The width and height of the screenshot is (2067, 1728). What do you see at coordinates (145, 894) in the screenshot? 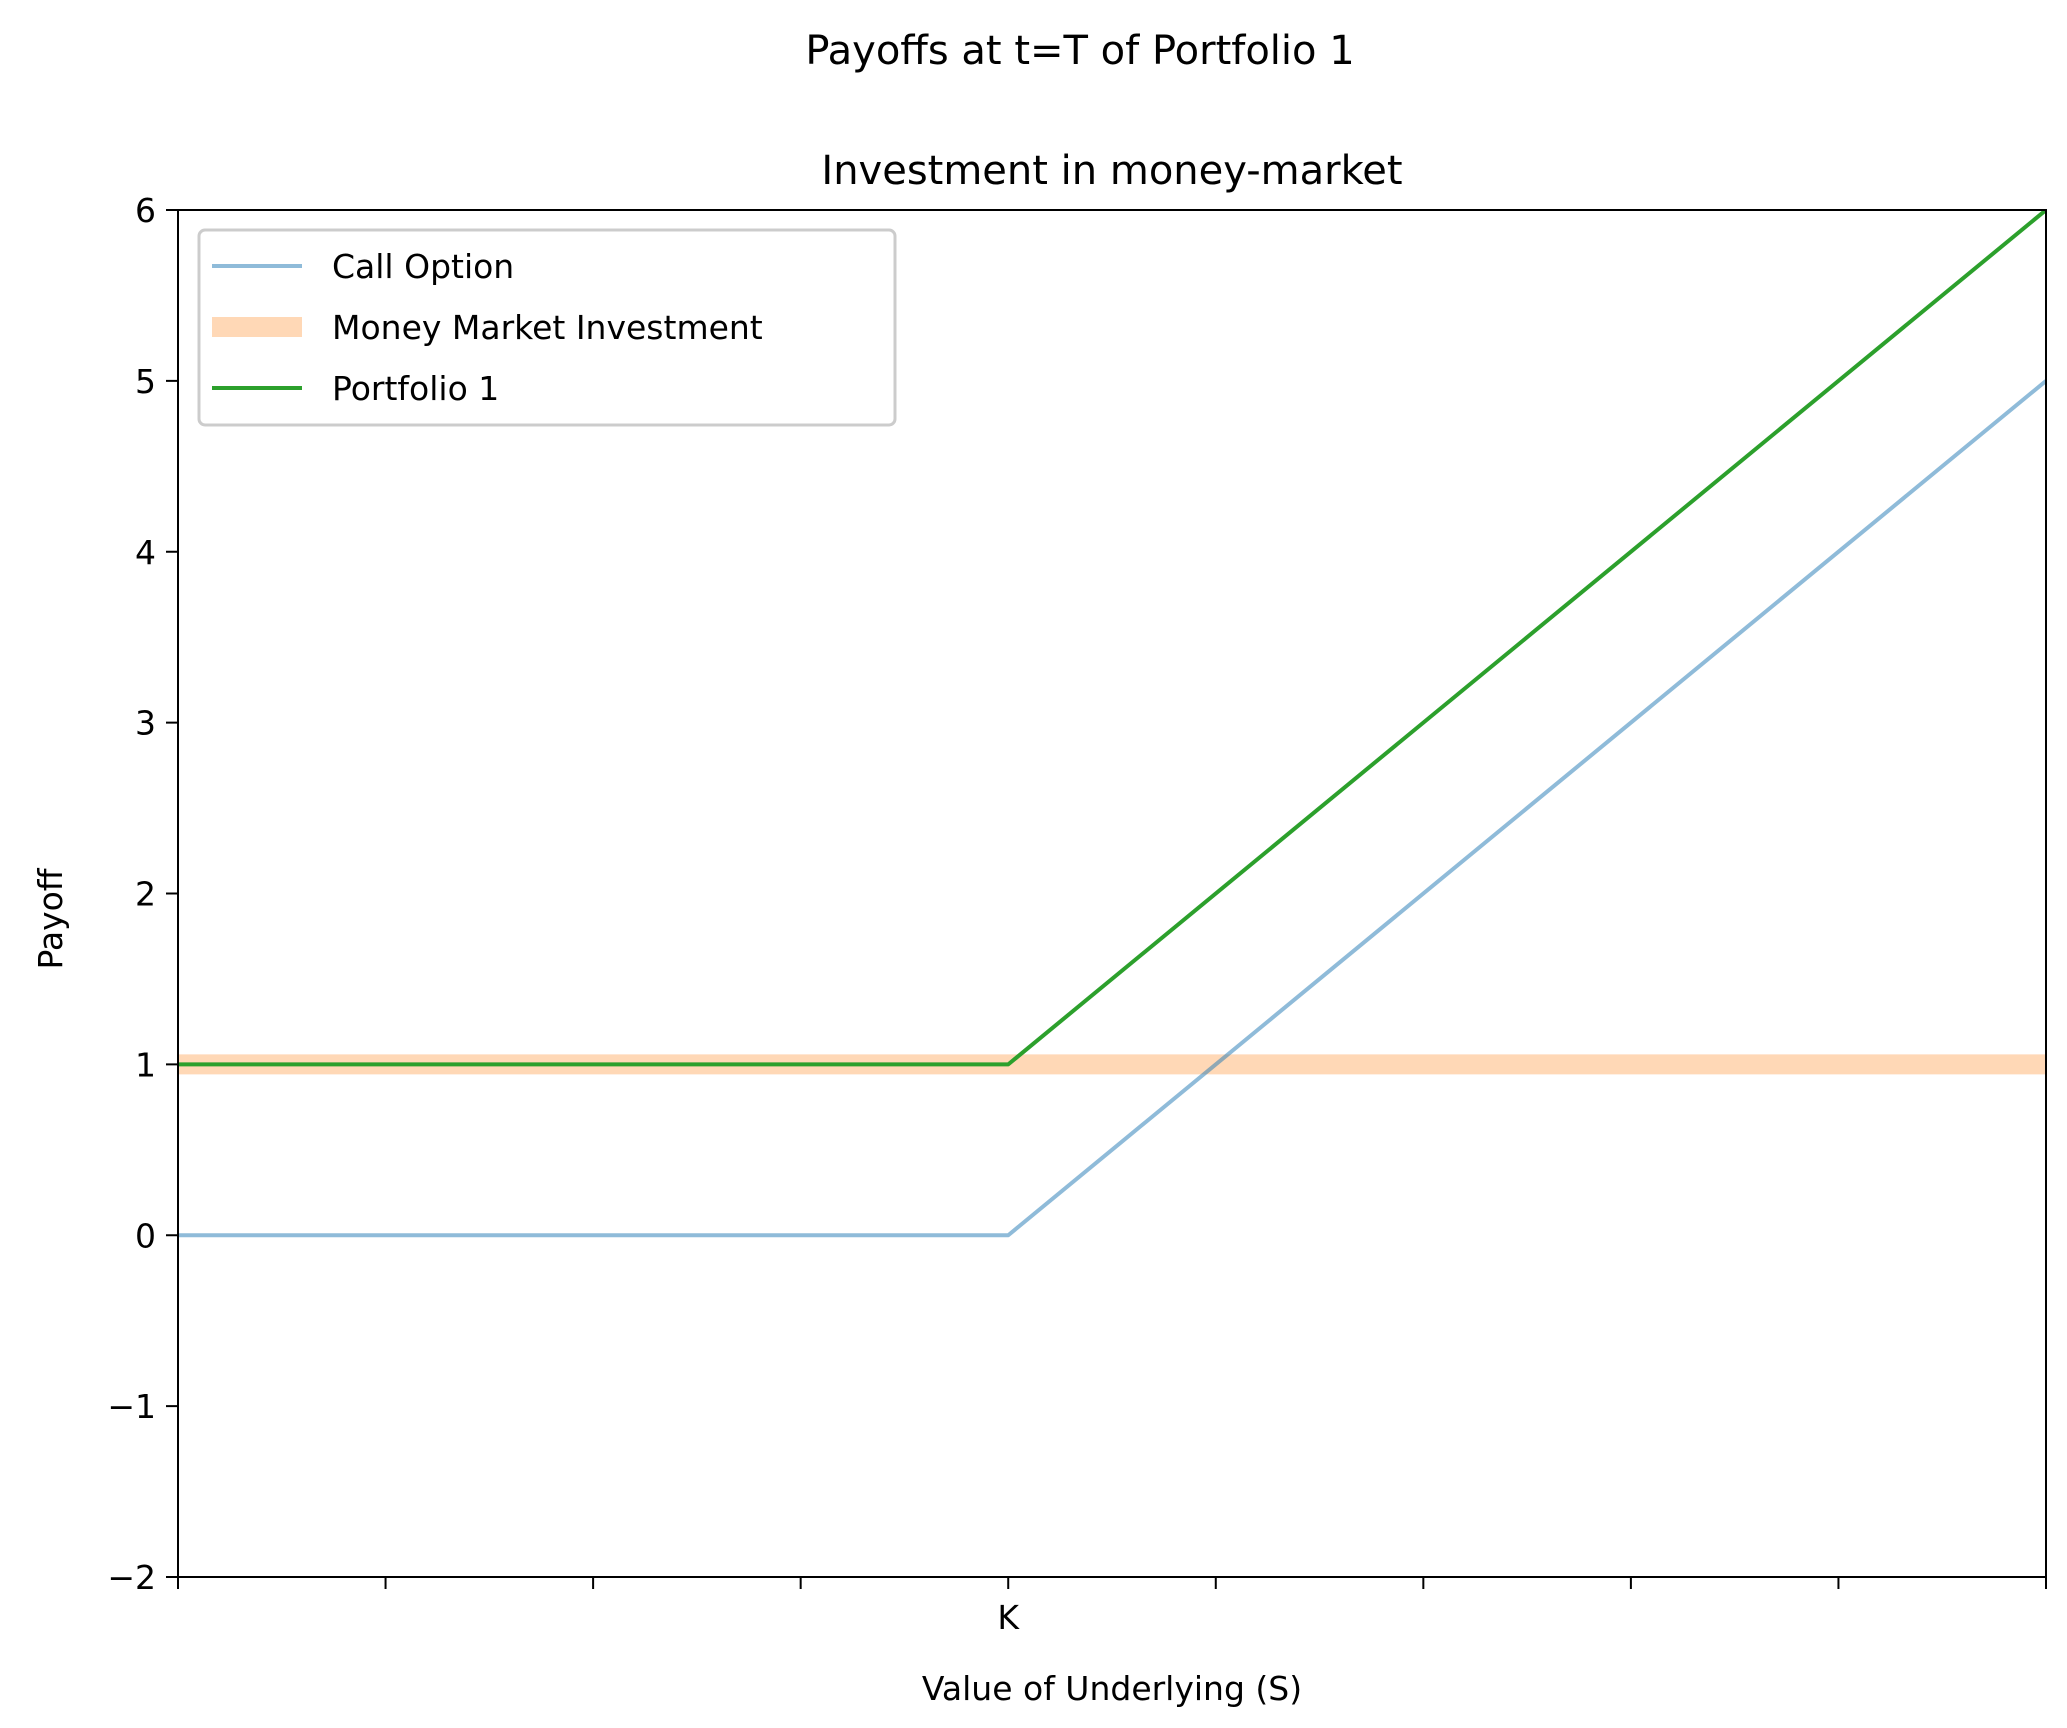
I see `y-tick-label-4: 2` at bounding box center [145, 894].